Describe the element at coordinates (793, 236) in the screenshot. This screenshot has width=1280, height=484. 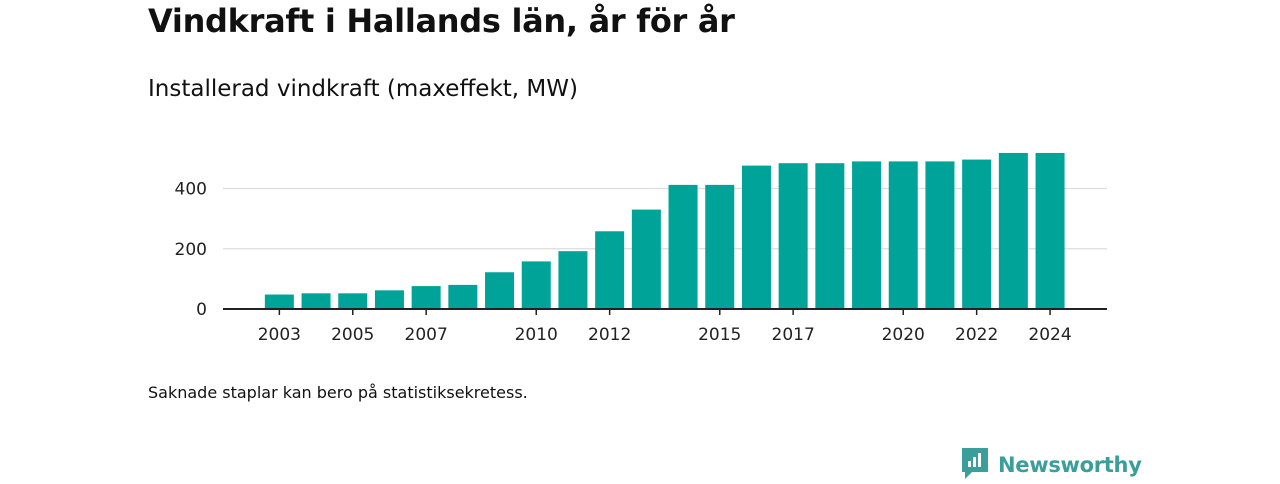
I see `bar-2017` at that location.